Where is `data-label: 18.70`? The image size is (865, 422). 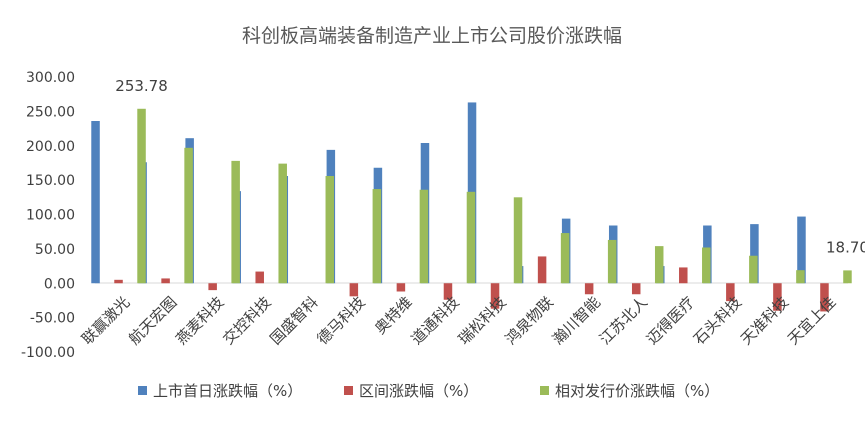 data-label: 18.70 is located at coordinates (845, 247).